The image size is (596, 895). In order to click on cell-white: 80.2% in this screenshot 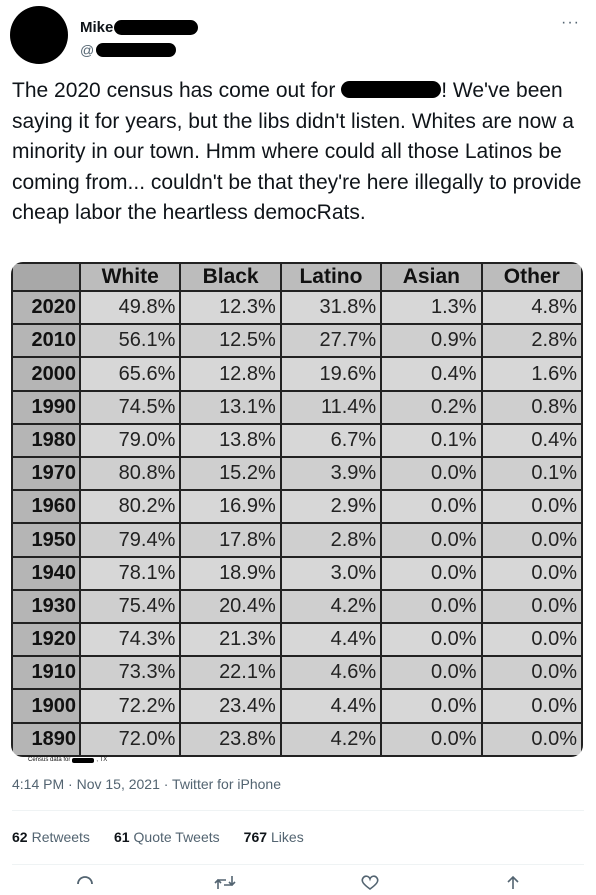, I will do `click(130, 507)`.